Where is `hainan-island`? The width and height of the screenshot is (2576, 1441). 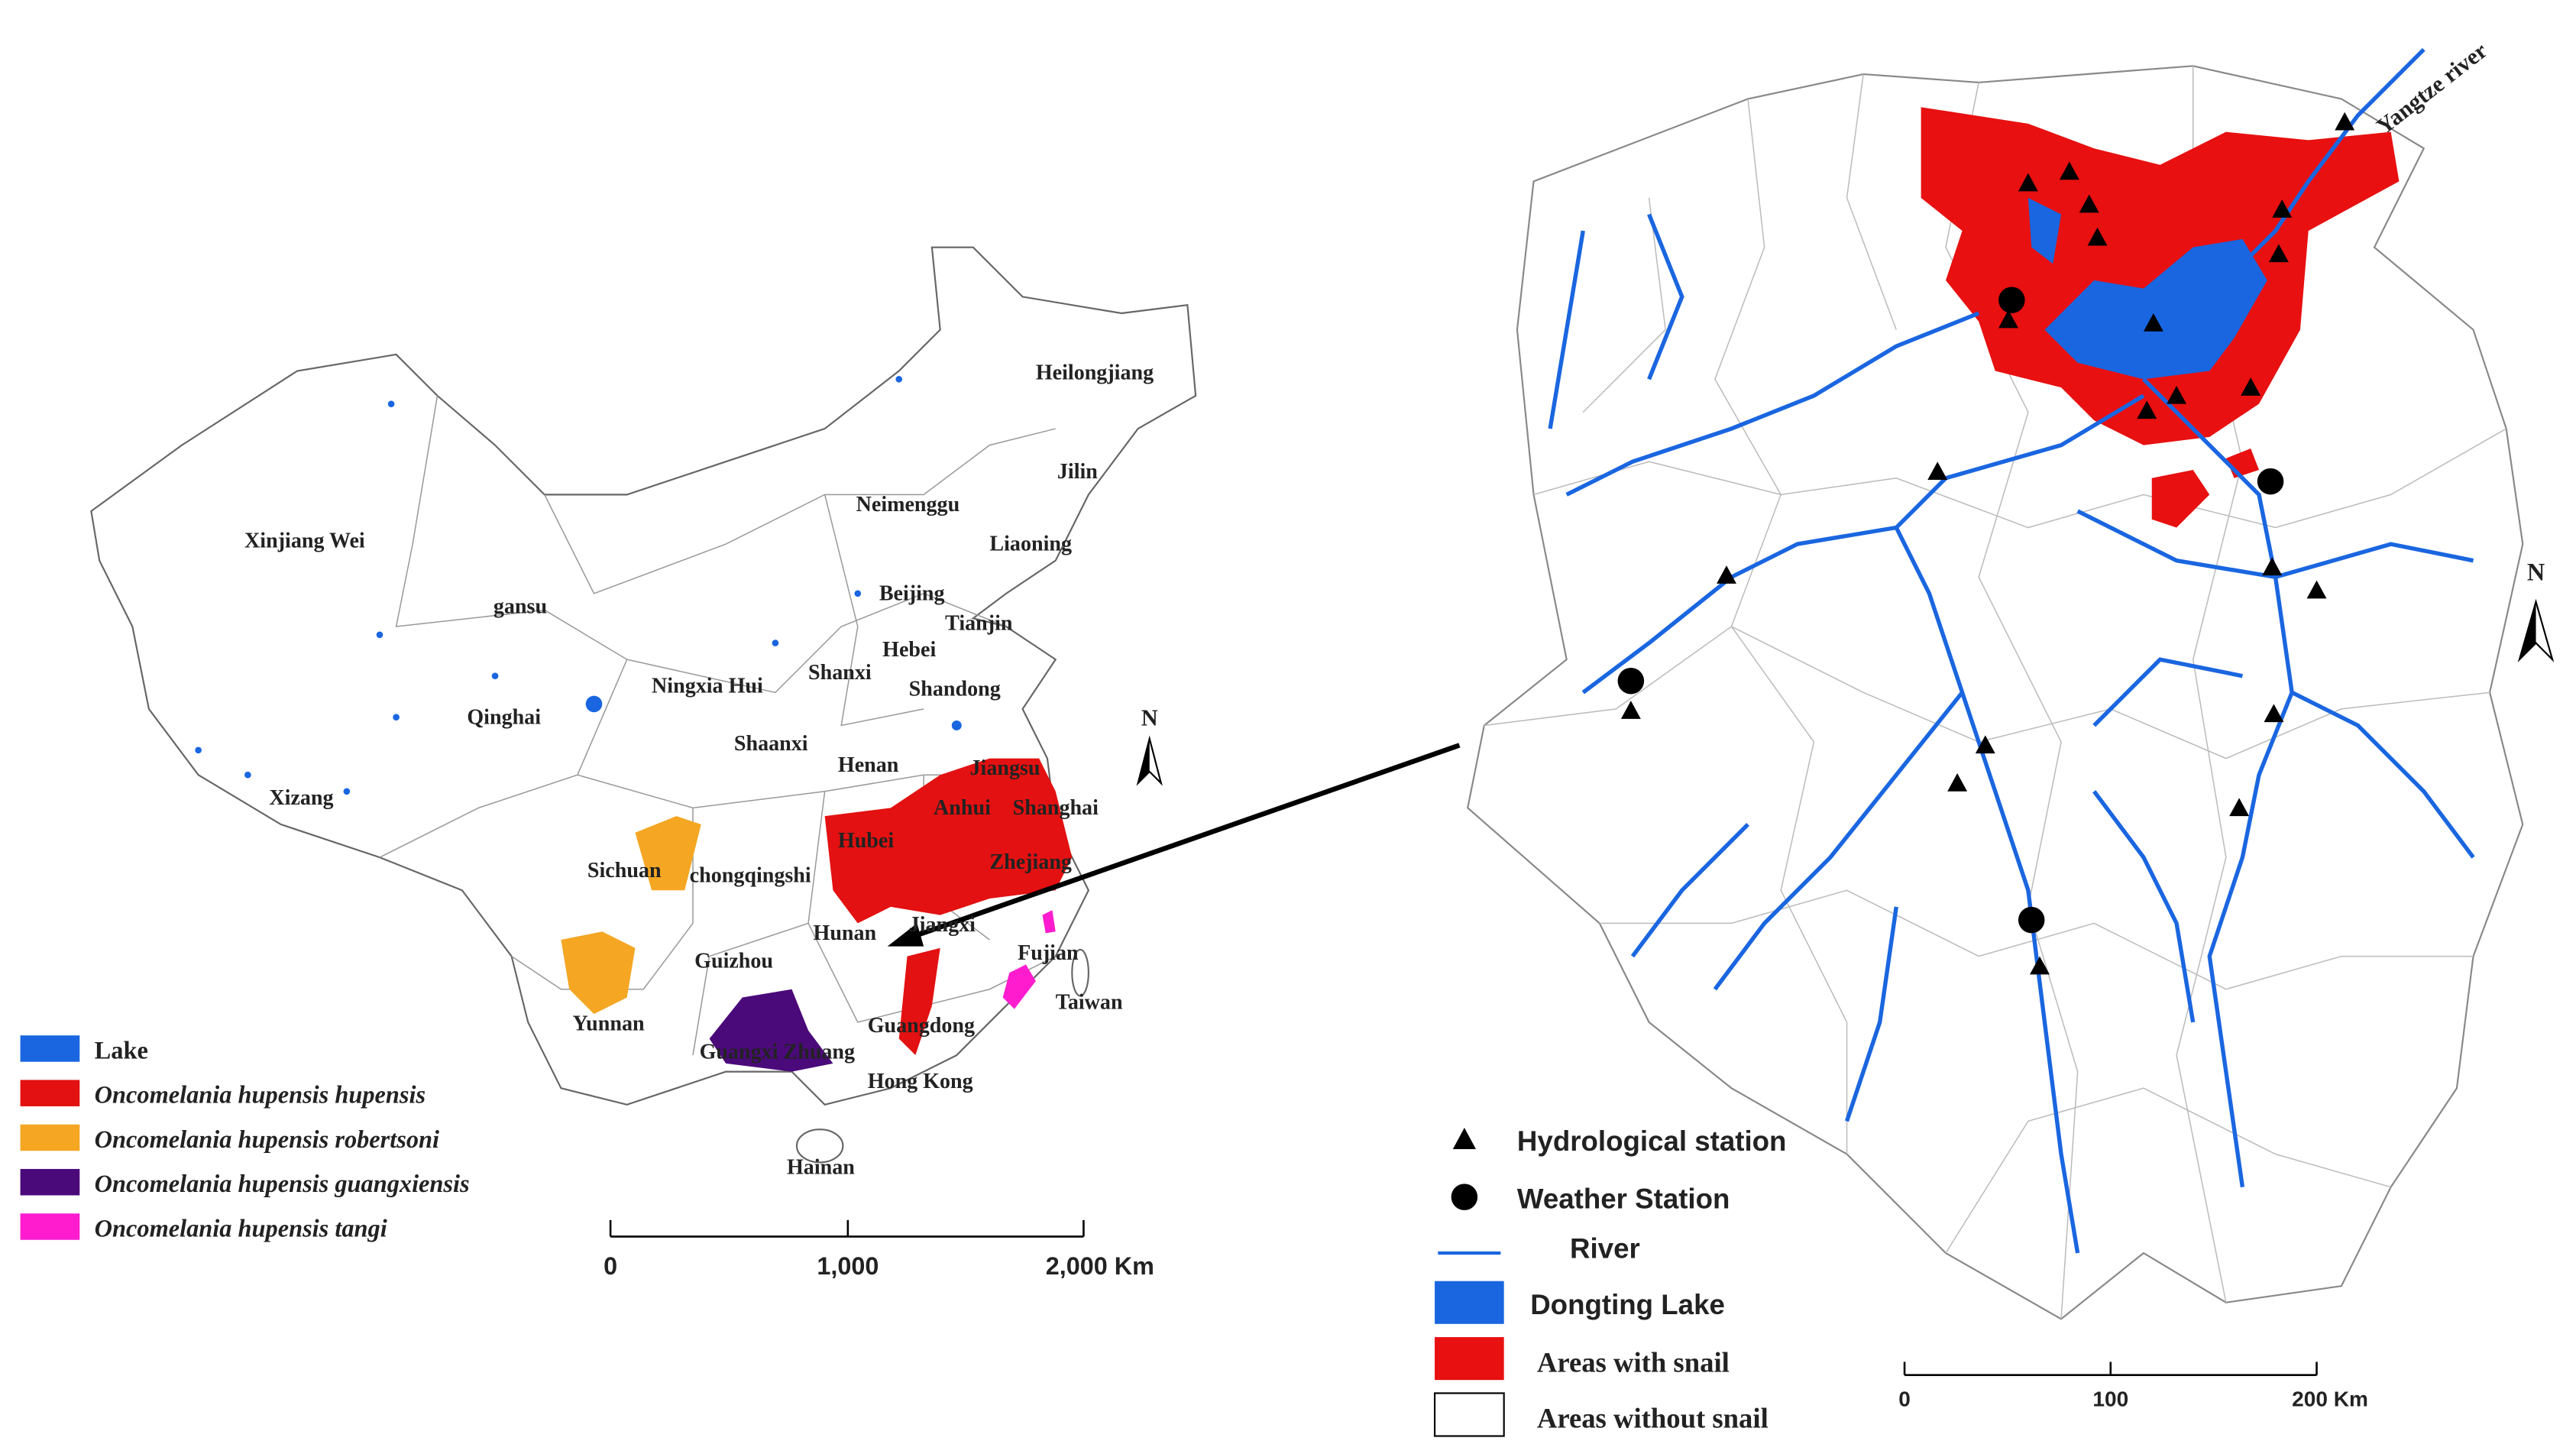
hainan-island is located at coordinates (819, 1146).